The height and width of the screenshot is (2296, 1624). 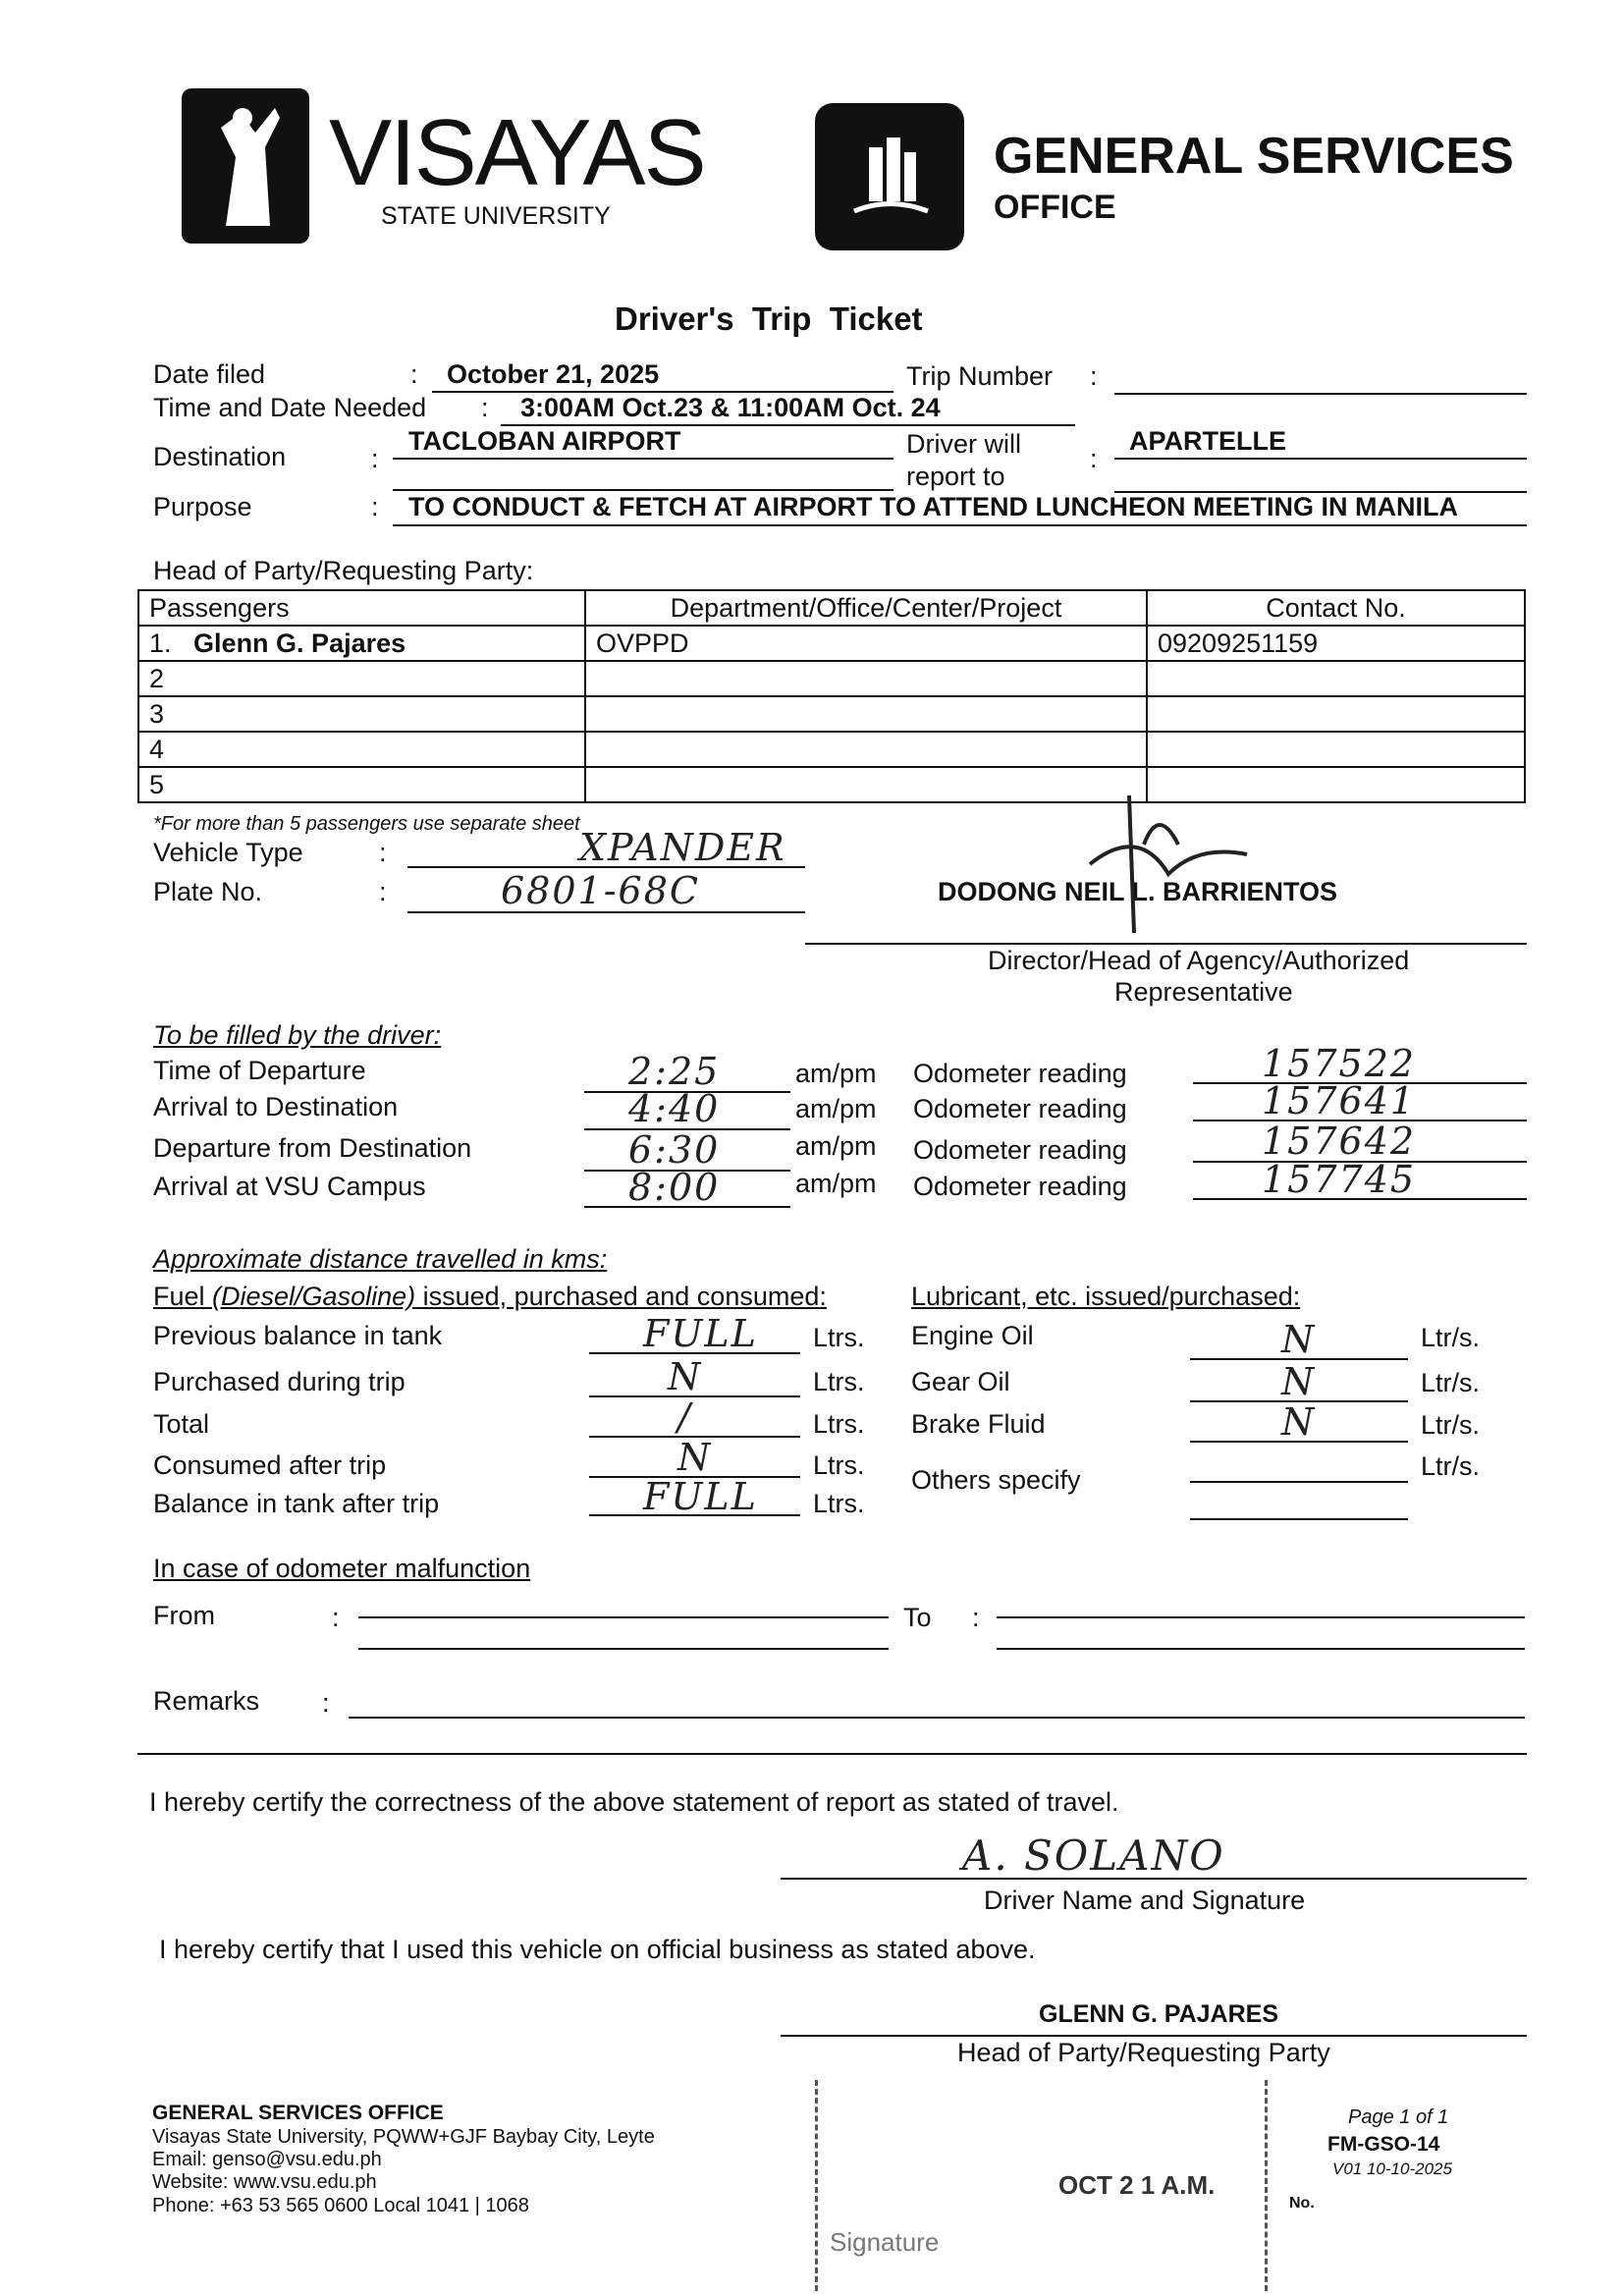 What do you see at coordinates (202, 506) in the screenshot?
I see `purpose-label: Purpose` at bounding box center [202, 506].